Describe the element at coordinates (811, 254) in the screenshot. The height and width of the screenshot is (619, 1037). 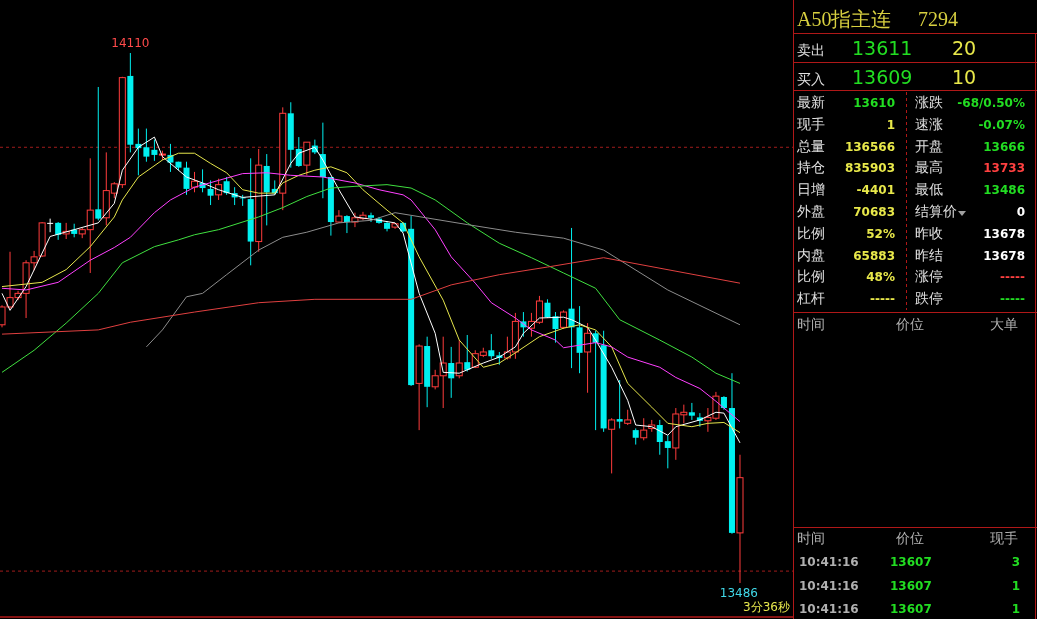
I see `text: 内盘` at that location.